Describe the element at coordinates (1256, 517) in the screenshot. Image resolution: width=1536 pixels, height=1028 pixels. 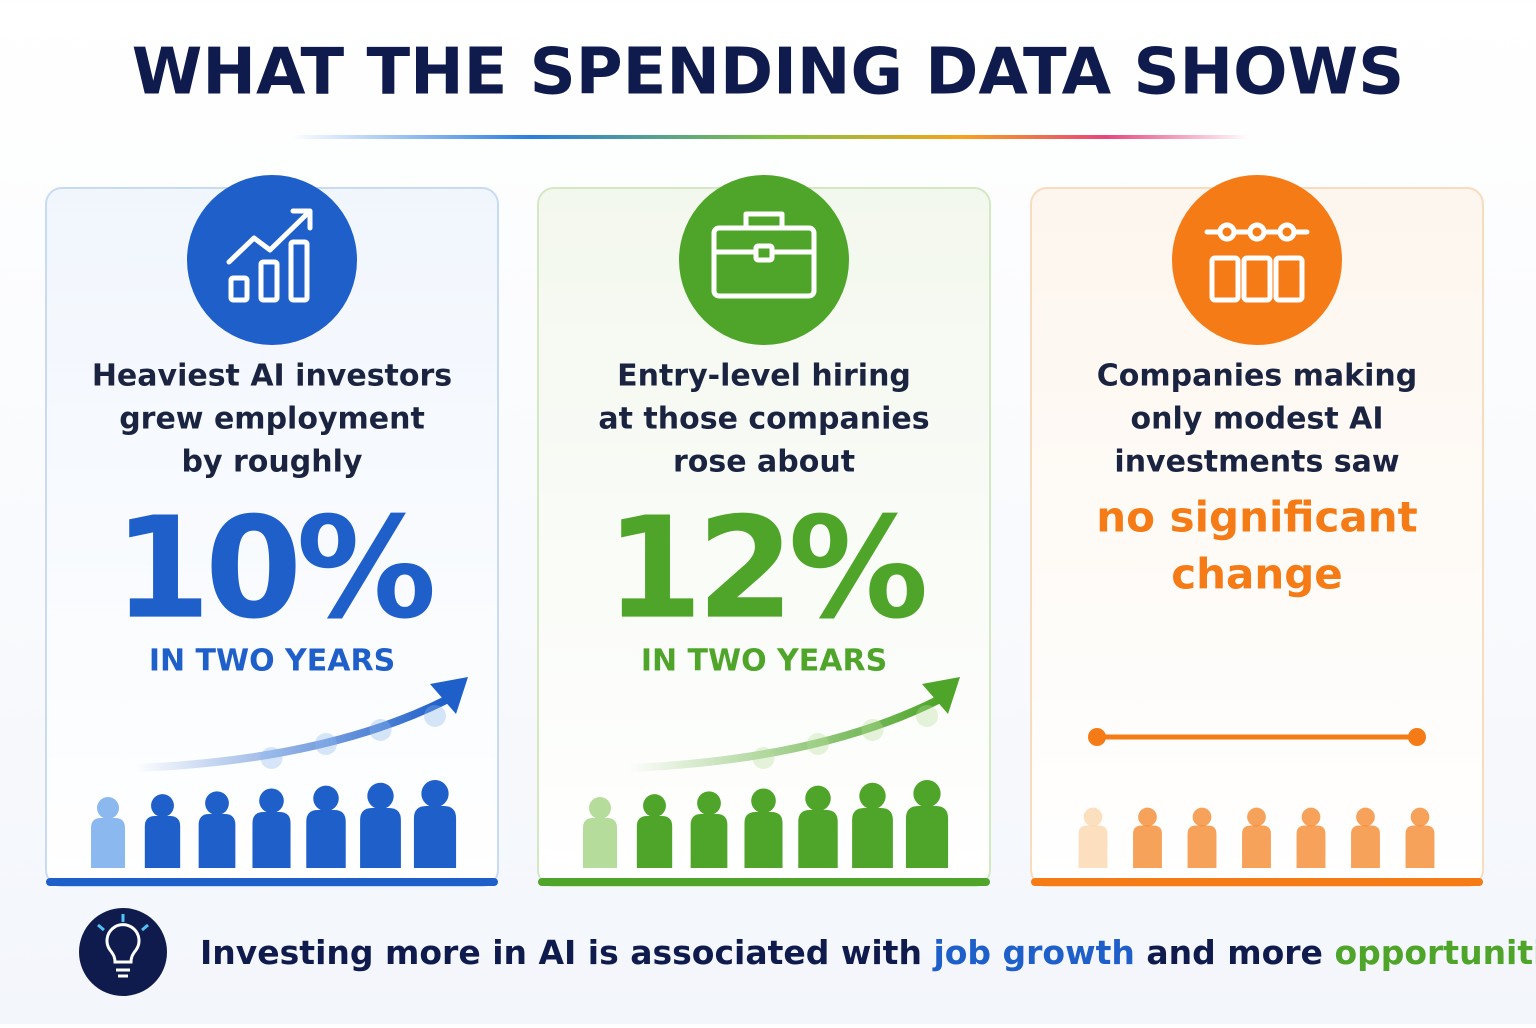
I see `highlight-text: no significant` at that location.